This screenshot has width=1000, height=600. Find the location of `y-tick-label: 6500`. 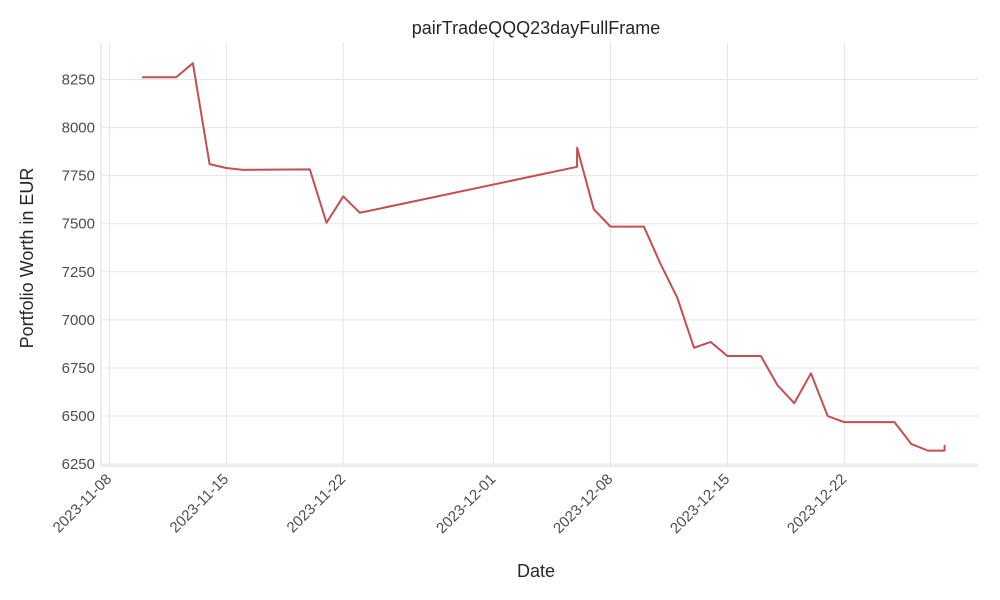

y-tick-label: 6500 is located at coordinates (78, 416).